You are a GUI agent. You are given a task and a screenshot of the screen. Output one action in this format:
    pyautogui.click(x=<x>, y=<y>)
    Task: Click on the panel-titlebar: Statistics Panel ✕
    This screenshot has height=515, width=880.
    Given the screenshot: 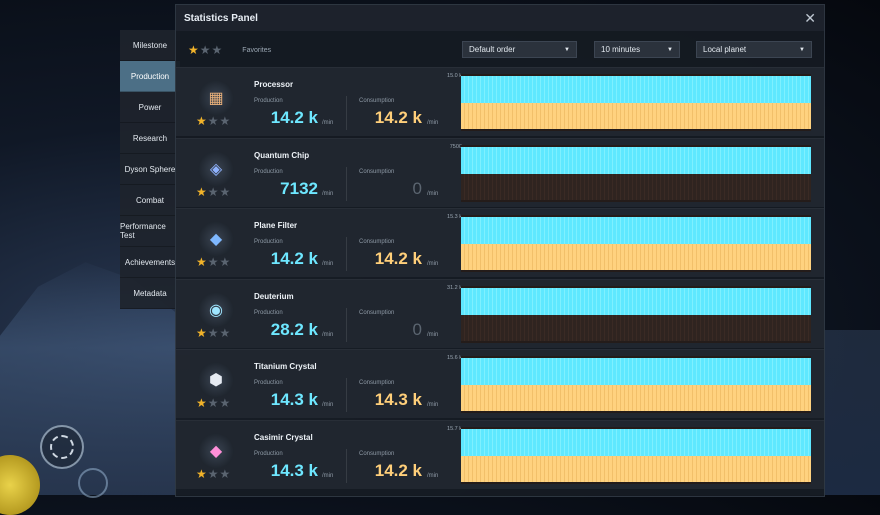 What is the action you would take?
    pyautogui.click(x=500, y=18)
    